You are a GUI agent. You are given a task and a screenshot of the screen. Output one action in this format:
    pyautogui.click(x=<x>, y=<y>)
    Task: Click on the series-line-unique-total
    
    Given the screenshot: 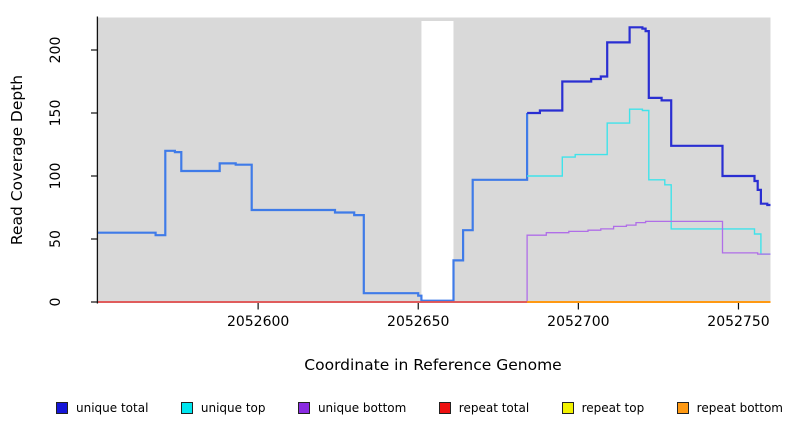 What is the action you would take?
    pyautogui.click(x=649, y=116)
    